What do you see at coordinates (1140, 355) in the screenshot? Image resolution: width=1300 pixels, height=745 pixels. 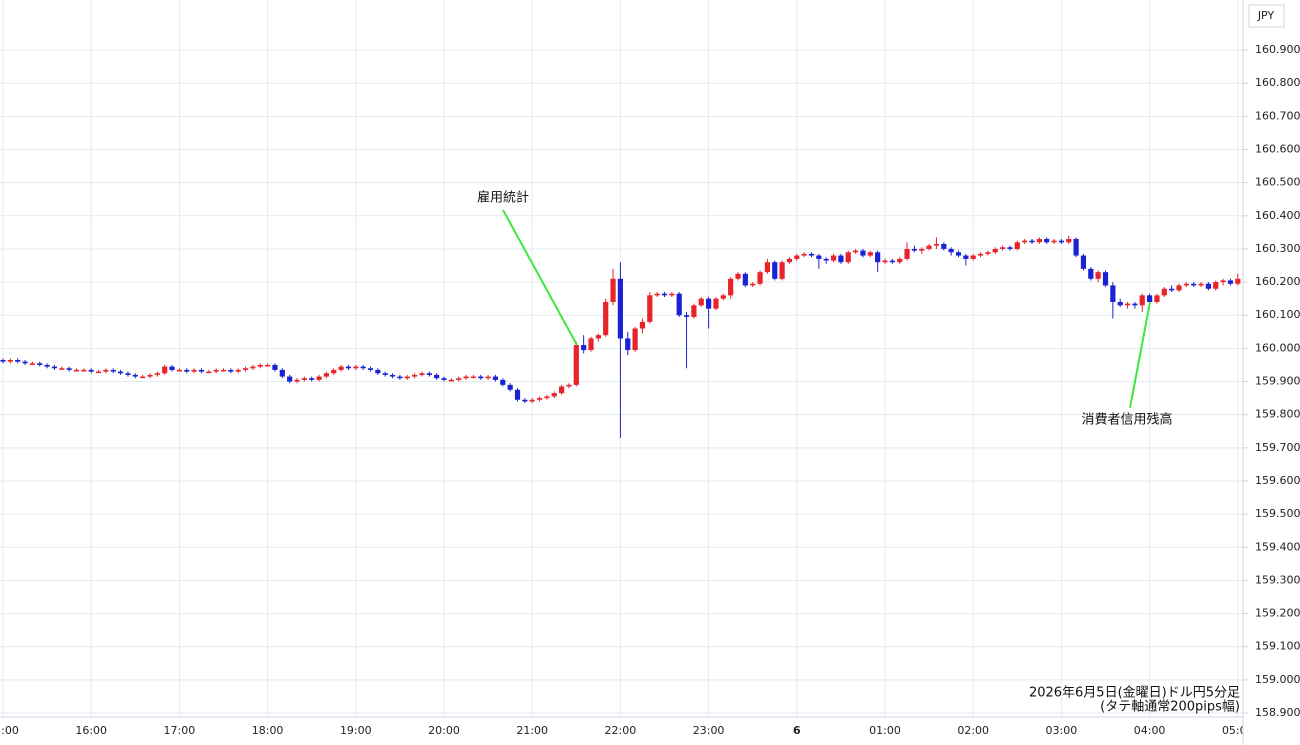 I see `annotation-arrow` at bounding box center [1140, 355].